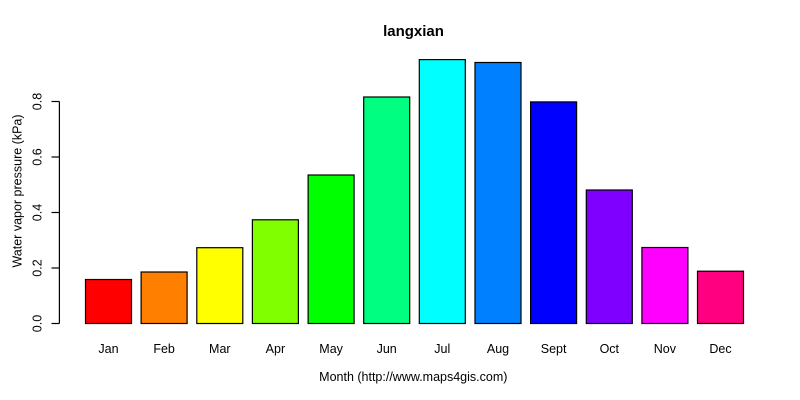 The image size is (800, 400). What do you see at coordinates (331, 349) in the screenshot?
I see `svg-text: May` at bounding box center [331, 349].